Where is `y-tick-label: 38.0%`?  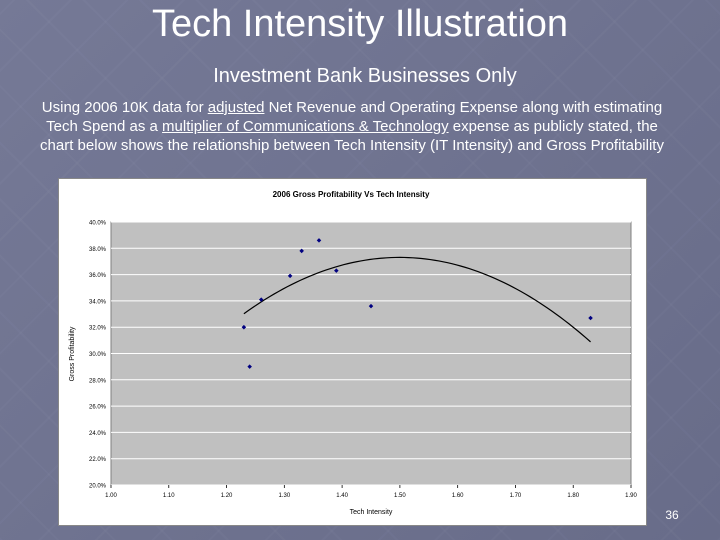
y-tick-label: 38.0% is located at coordinates (98, 250).